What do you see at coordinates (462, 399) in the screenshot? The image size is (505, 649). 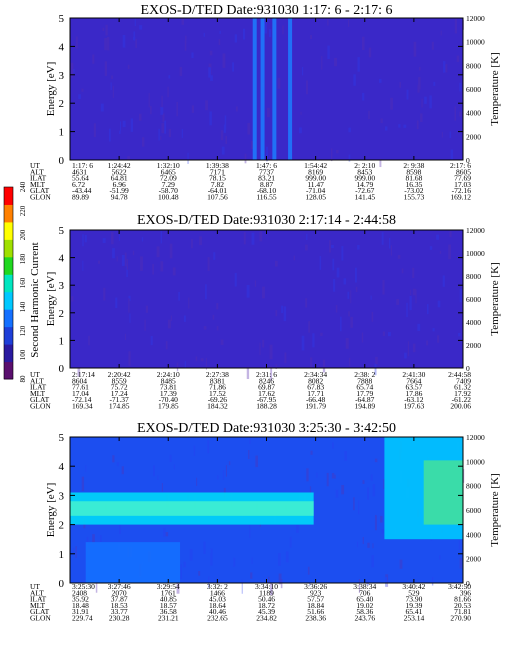 I see `ephemeris-value: -61.22` at bounding box center [462, 399].